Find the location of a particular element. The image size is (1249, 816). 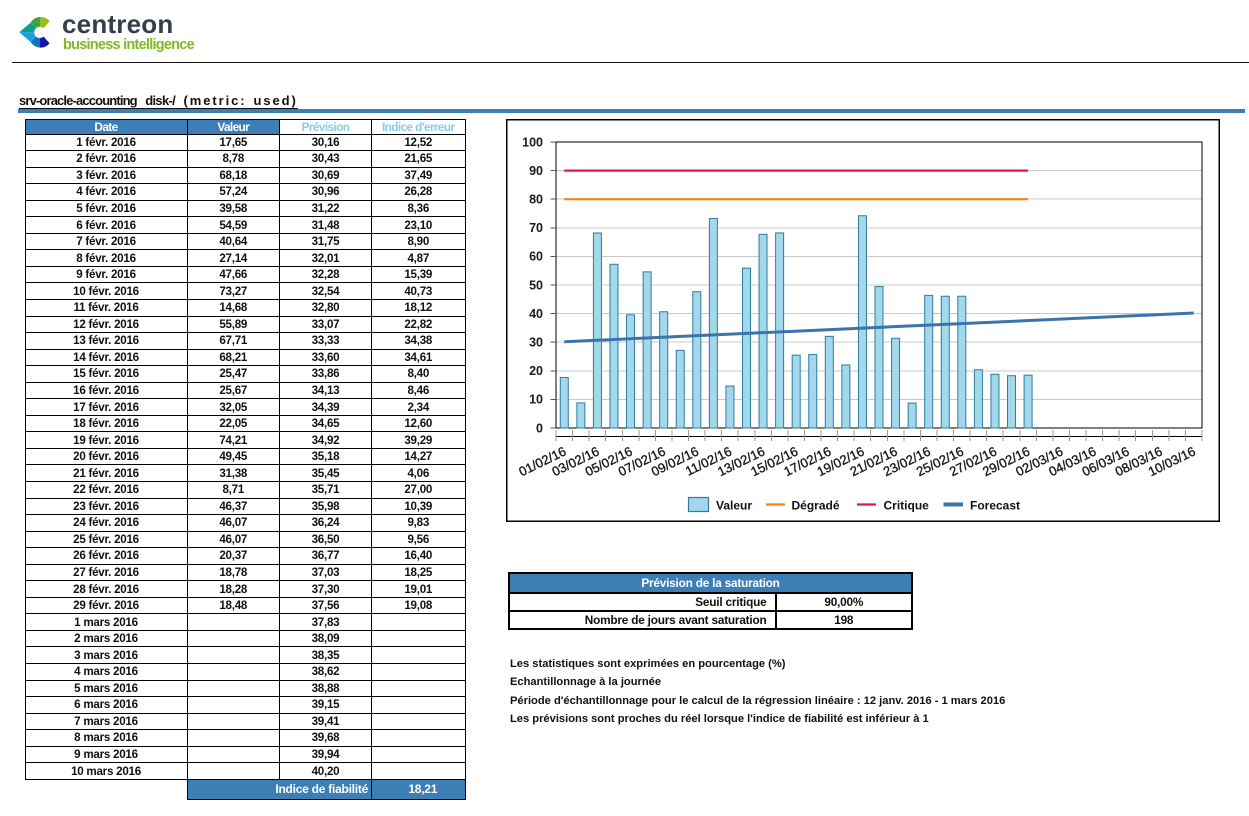

svg-text: 80 is located at coordinates (536, 200).